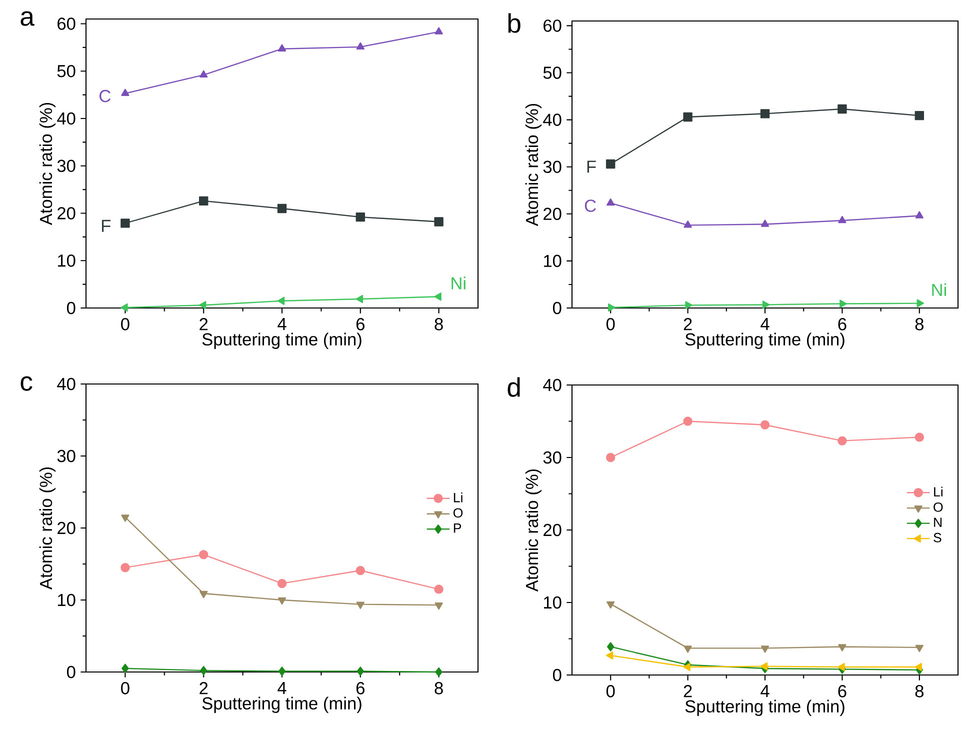  Describe the element at coordinates (938, 537) in the screenshot. I see `legend-label: S` at that location.